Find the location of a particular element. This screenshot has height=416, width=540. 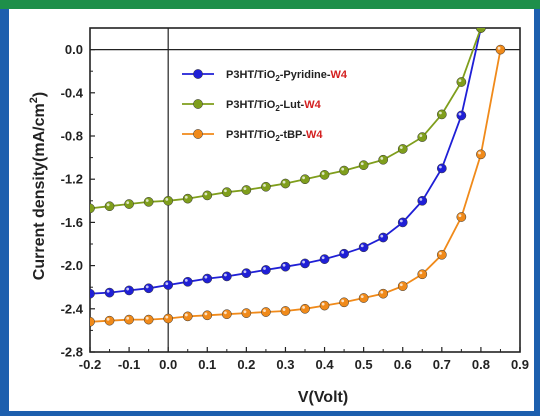

legend-entry-2: P3HT/TiO2-Lut-W4 is located at coordinates (252, 106).